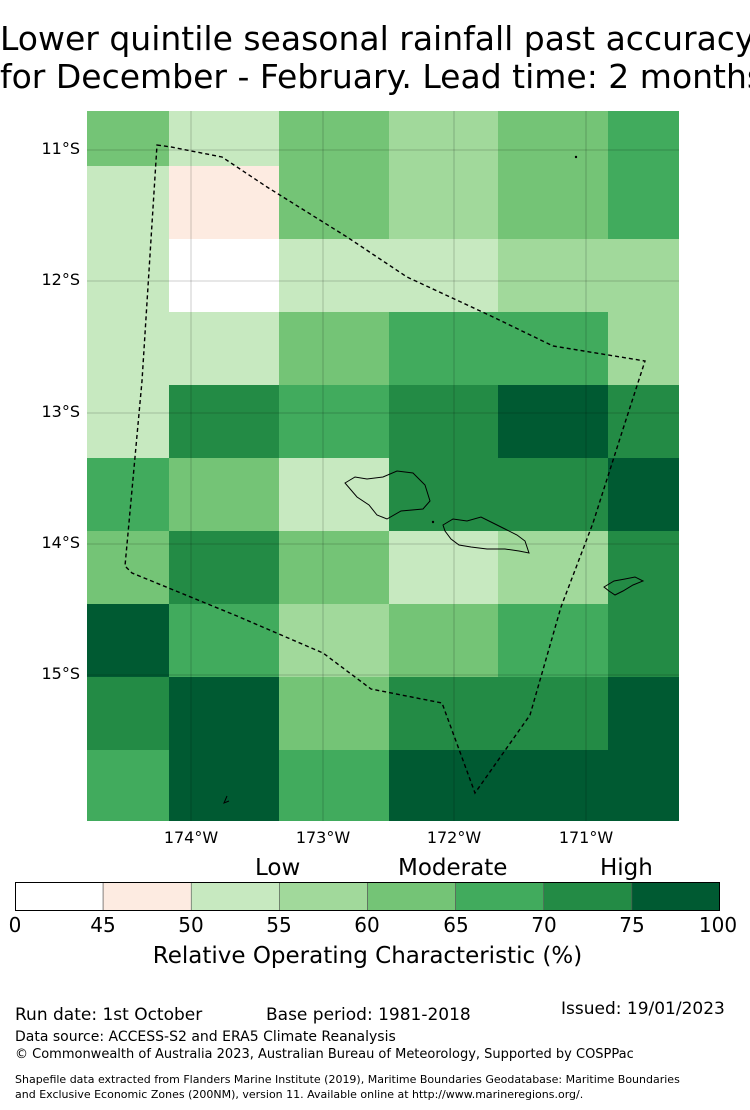 The height and width of the screenshot is (1110, 750). I want to click on latitude-label-15s: 15°S, so click(60, 673).